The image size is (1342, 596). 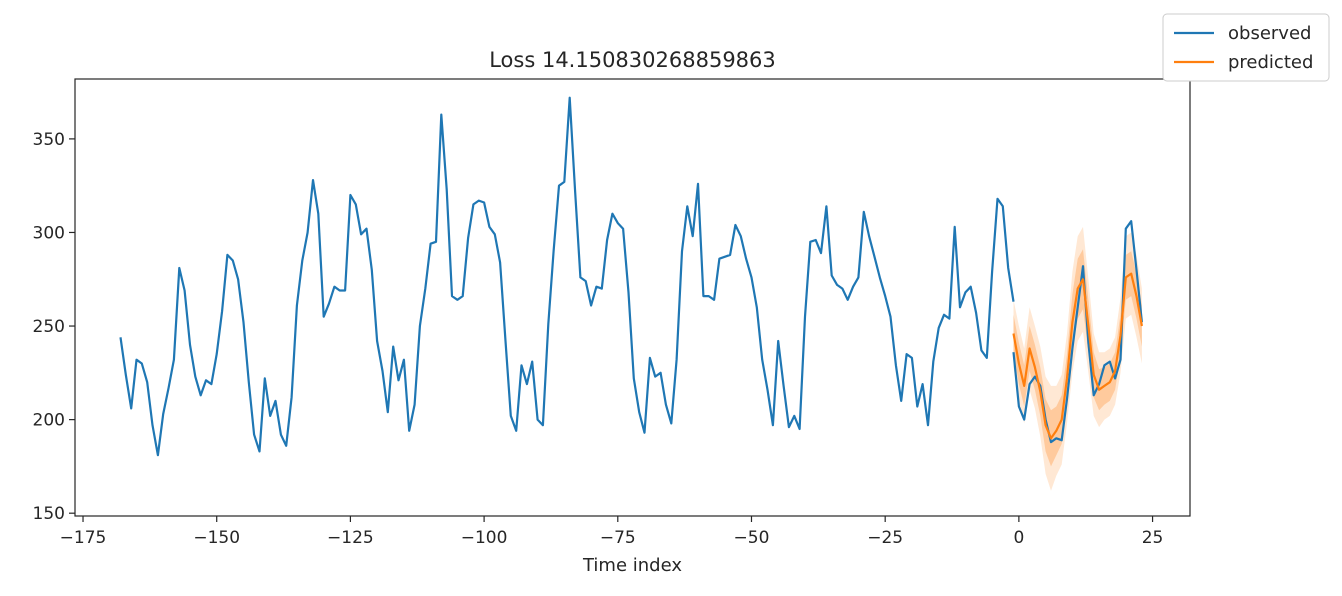 What do you see at coordinates (1269, 33) in the screenshot?
I see `legend-label-observed: observed` at bounding box center [1269, 33].